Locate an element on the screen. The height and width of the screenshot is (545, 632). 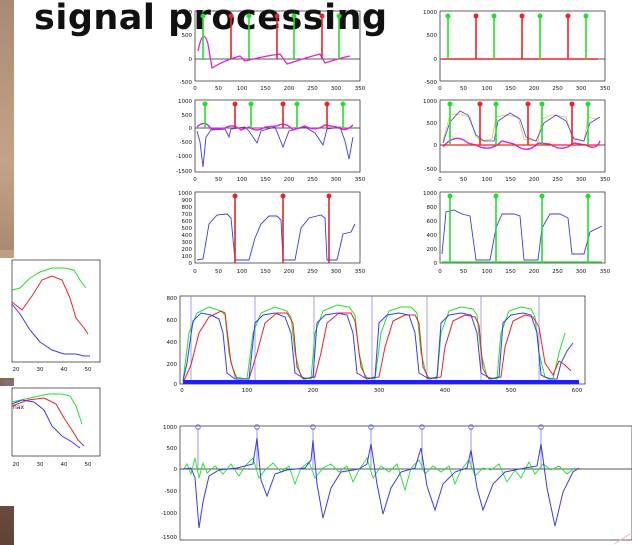
x-tick: 600 is located at coordinates (577, 391).